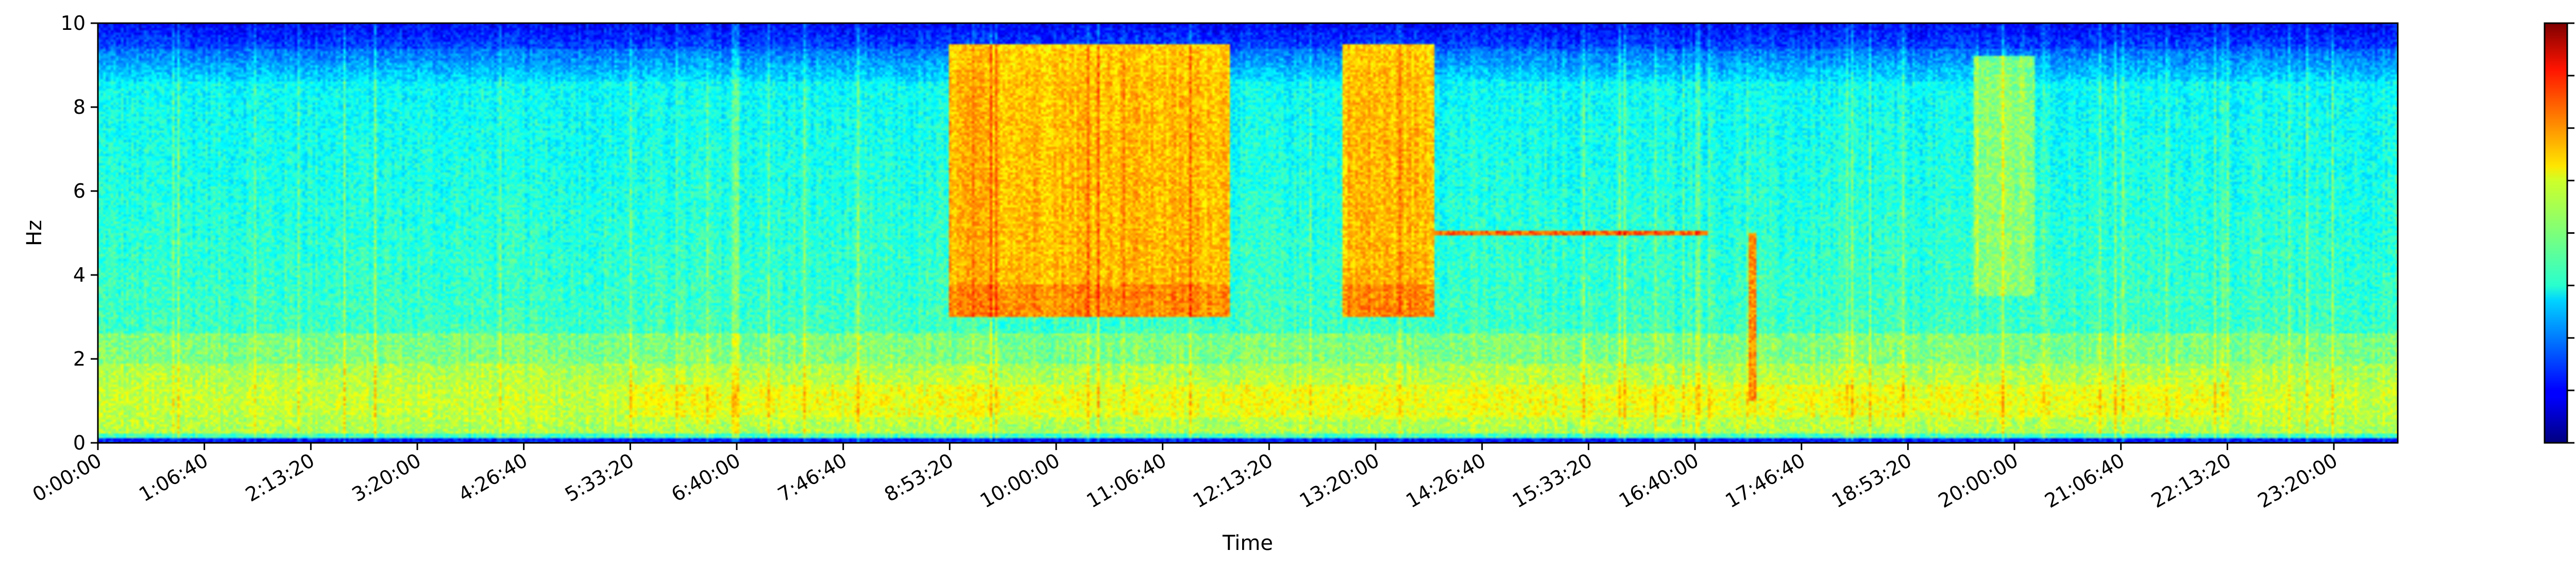 This screenshot has width=2576, height=569. Describe the element at coordinates (386, 477) in the screenshot. I see `x-tick-label: 3:20:00` at that location.